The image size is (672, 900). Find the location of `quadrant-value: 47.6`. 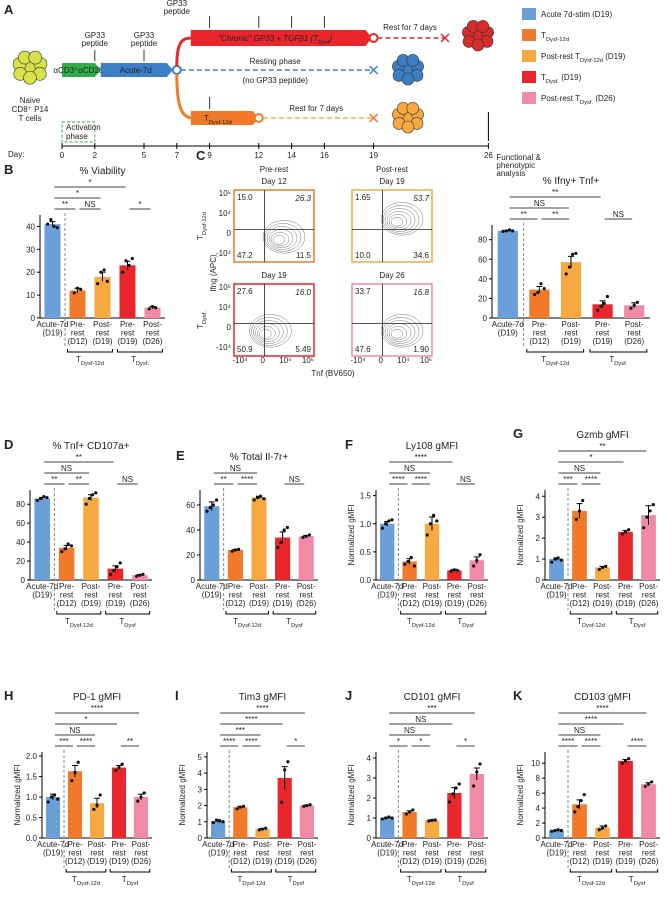

quadrant-value: 47.6 is located at coordinates (363, 349).